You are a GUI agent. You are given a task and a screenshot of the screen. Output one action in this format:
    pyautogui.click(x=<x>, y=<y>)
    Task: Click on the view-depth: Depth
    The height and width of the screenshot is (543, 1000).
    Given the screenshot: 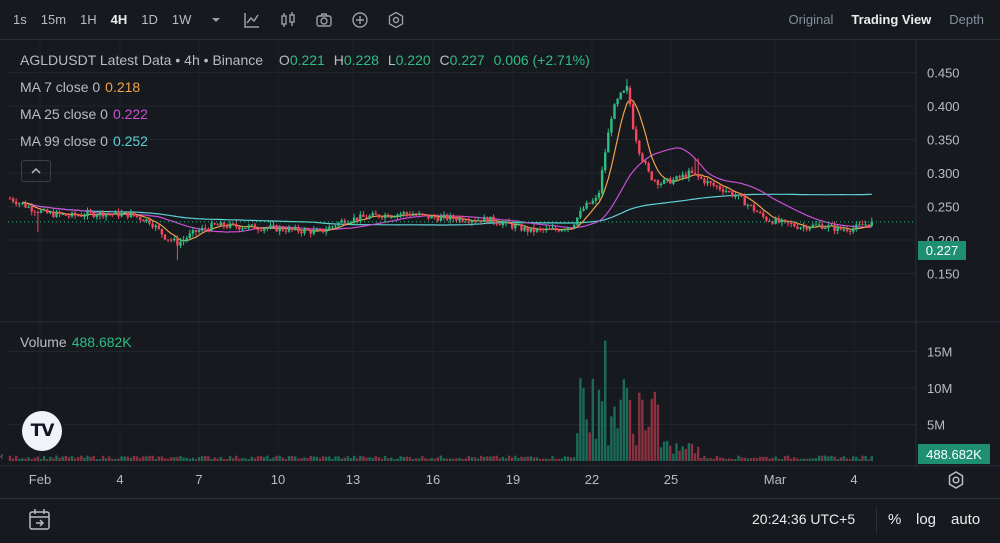 What is the action you would take?
    pyautogui.click(x=966, y=19)
    